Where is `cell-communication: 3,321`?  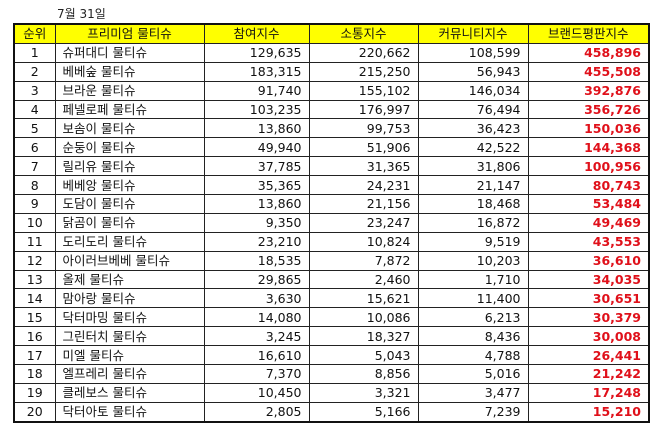 cell-communication: 3,321 is located at coordinates (363, 392).